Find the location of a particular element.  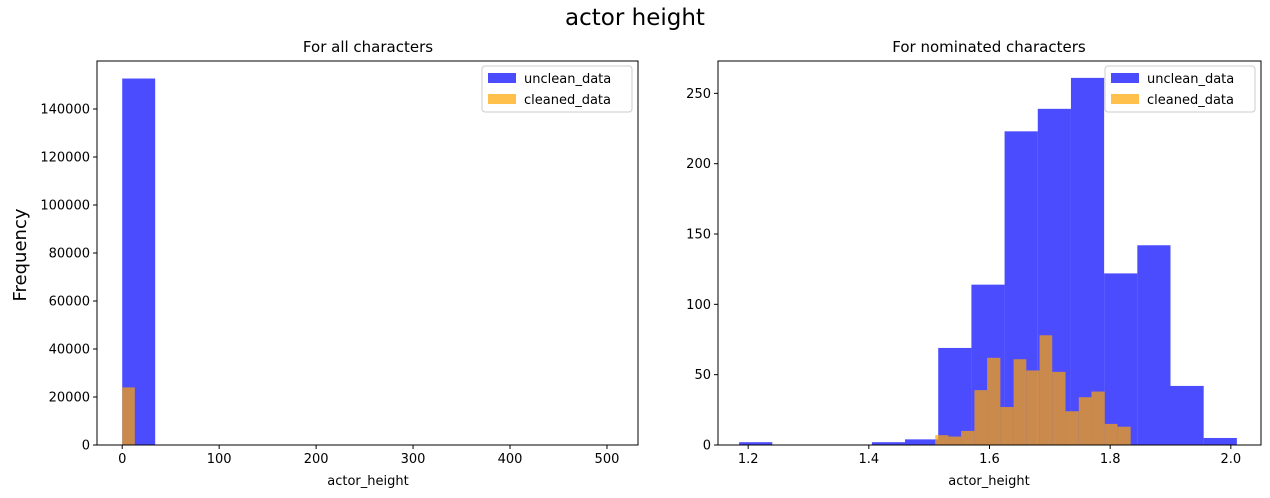

x-tick-label: 400 is located at coordinates (510, 459).